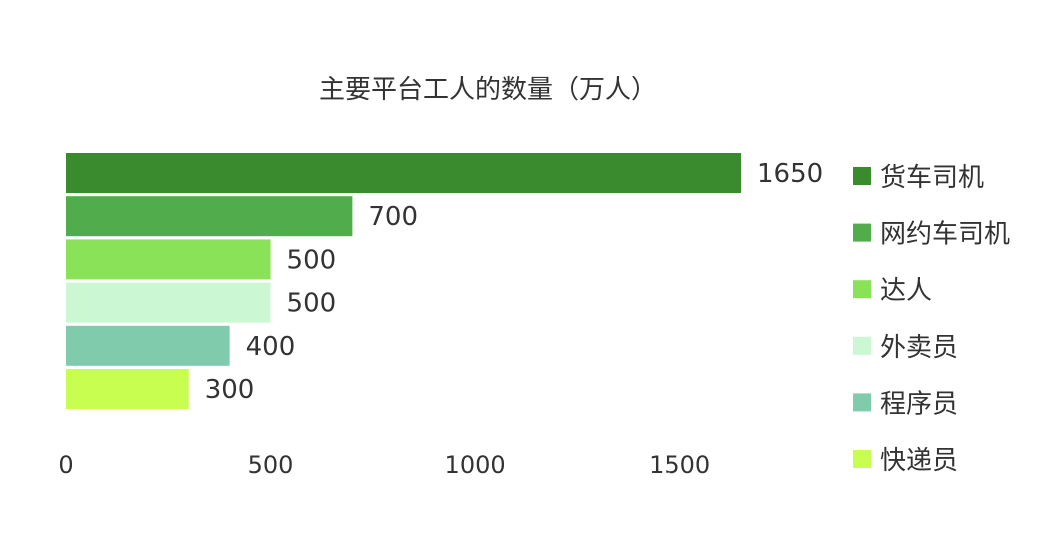  I want to click on value-label-2: 700, so click(393, 217).